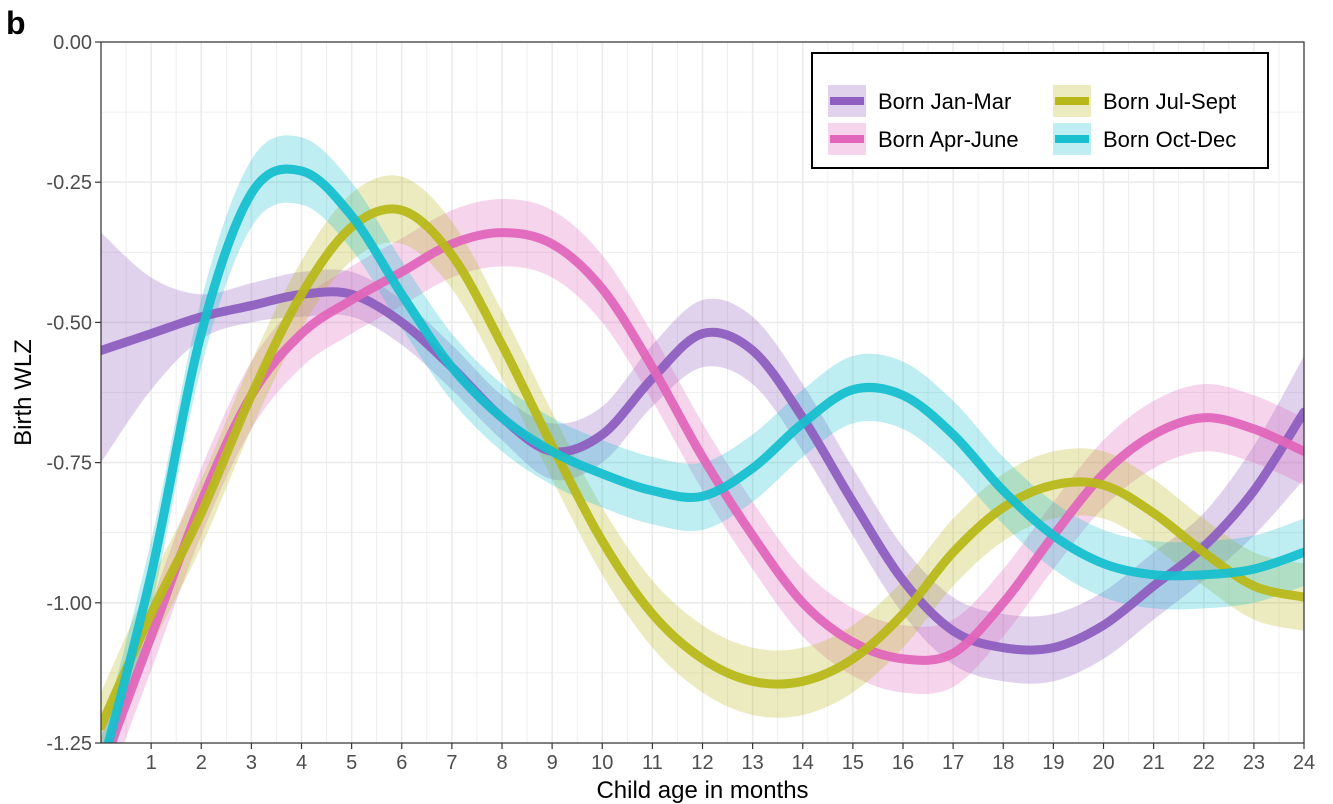 This screenshot has height=804, width=1333. I want to click on x-tick-label: 16, so click(903, 763).